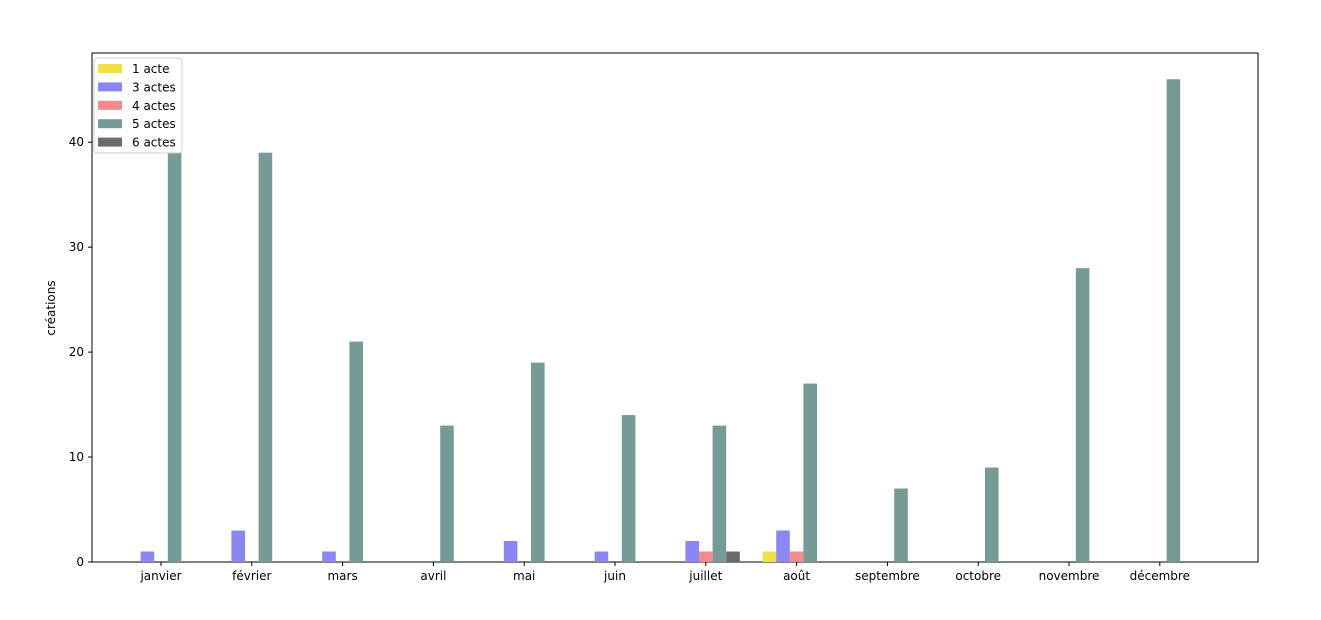  Describe the element at coordinates (154, 124) in the screenshot. I see `legend-label: 5 actes` at that location.